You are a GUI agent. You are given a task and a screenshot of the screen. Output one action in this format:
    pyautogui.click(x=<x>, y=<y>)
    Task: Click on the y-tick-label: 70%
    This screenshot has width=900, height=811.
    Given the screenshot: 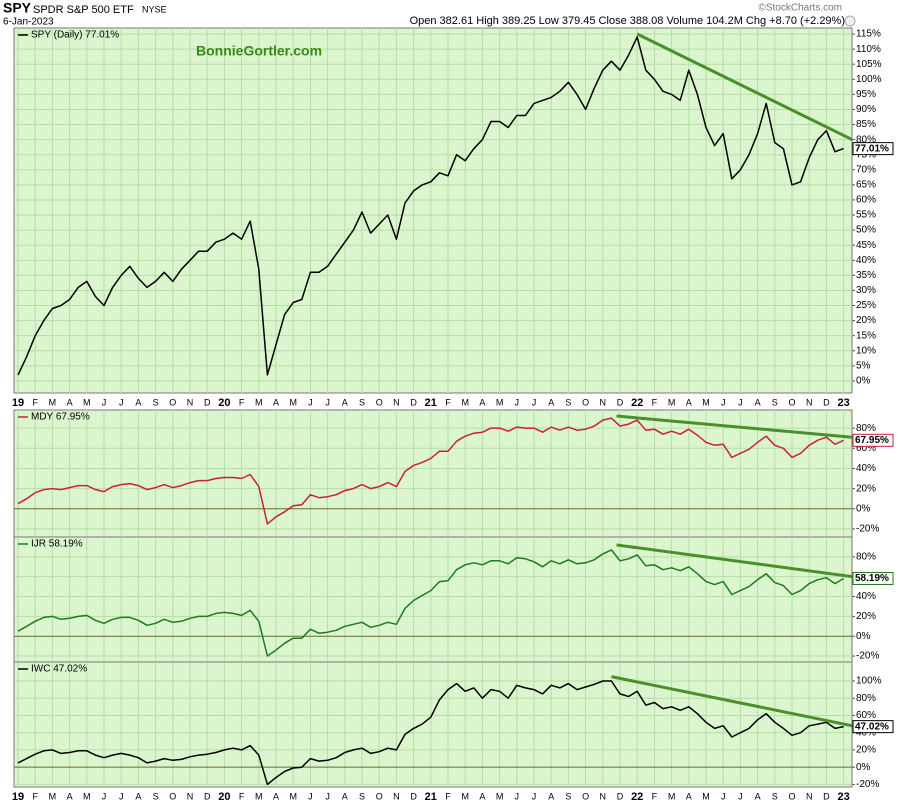 What is the action you would take?
    pyautogui.click(x=866, y=169)
    